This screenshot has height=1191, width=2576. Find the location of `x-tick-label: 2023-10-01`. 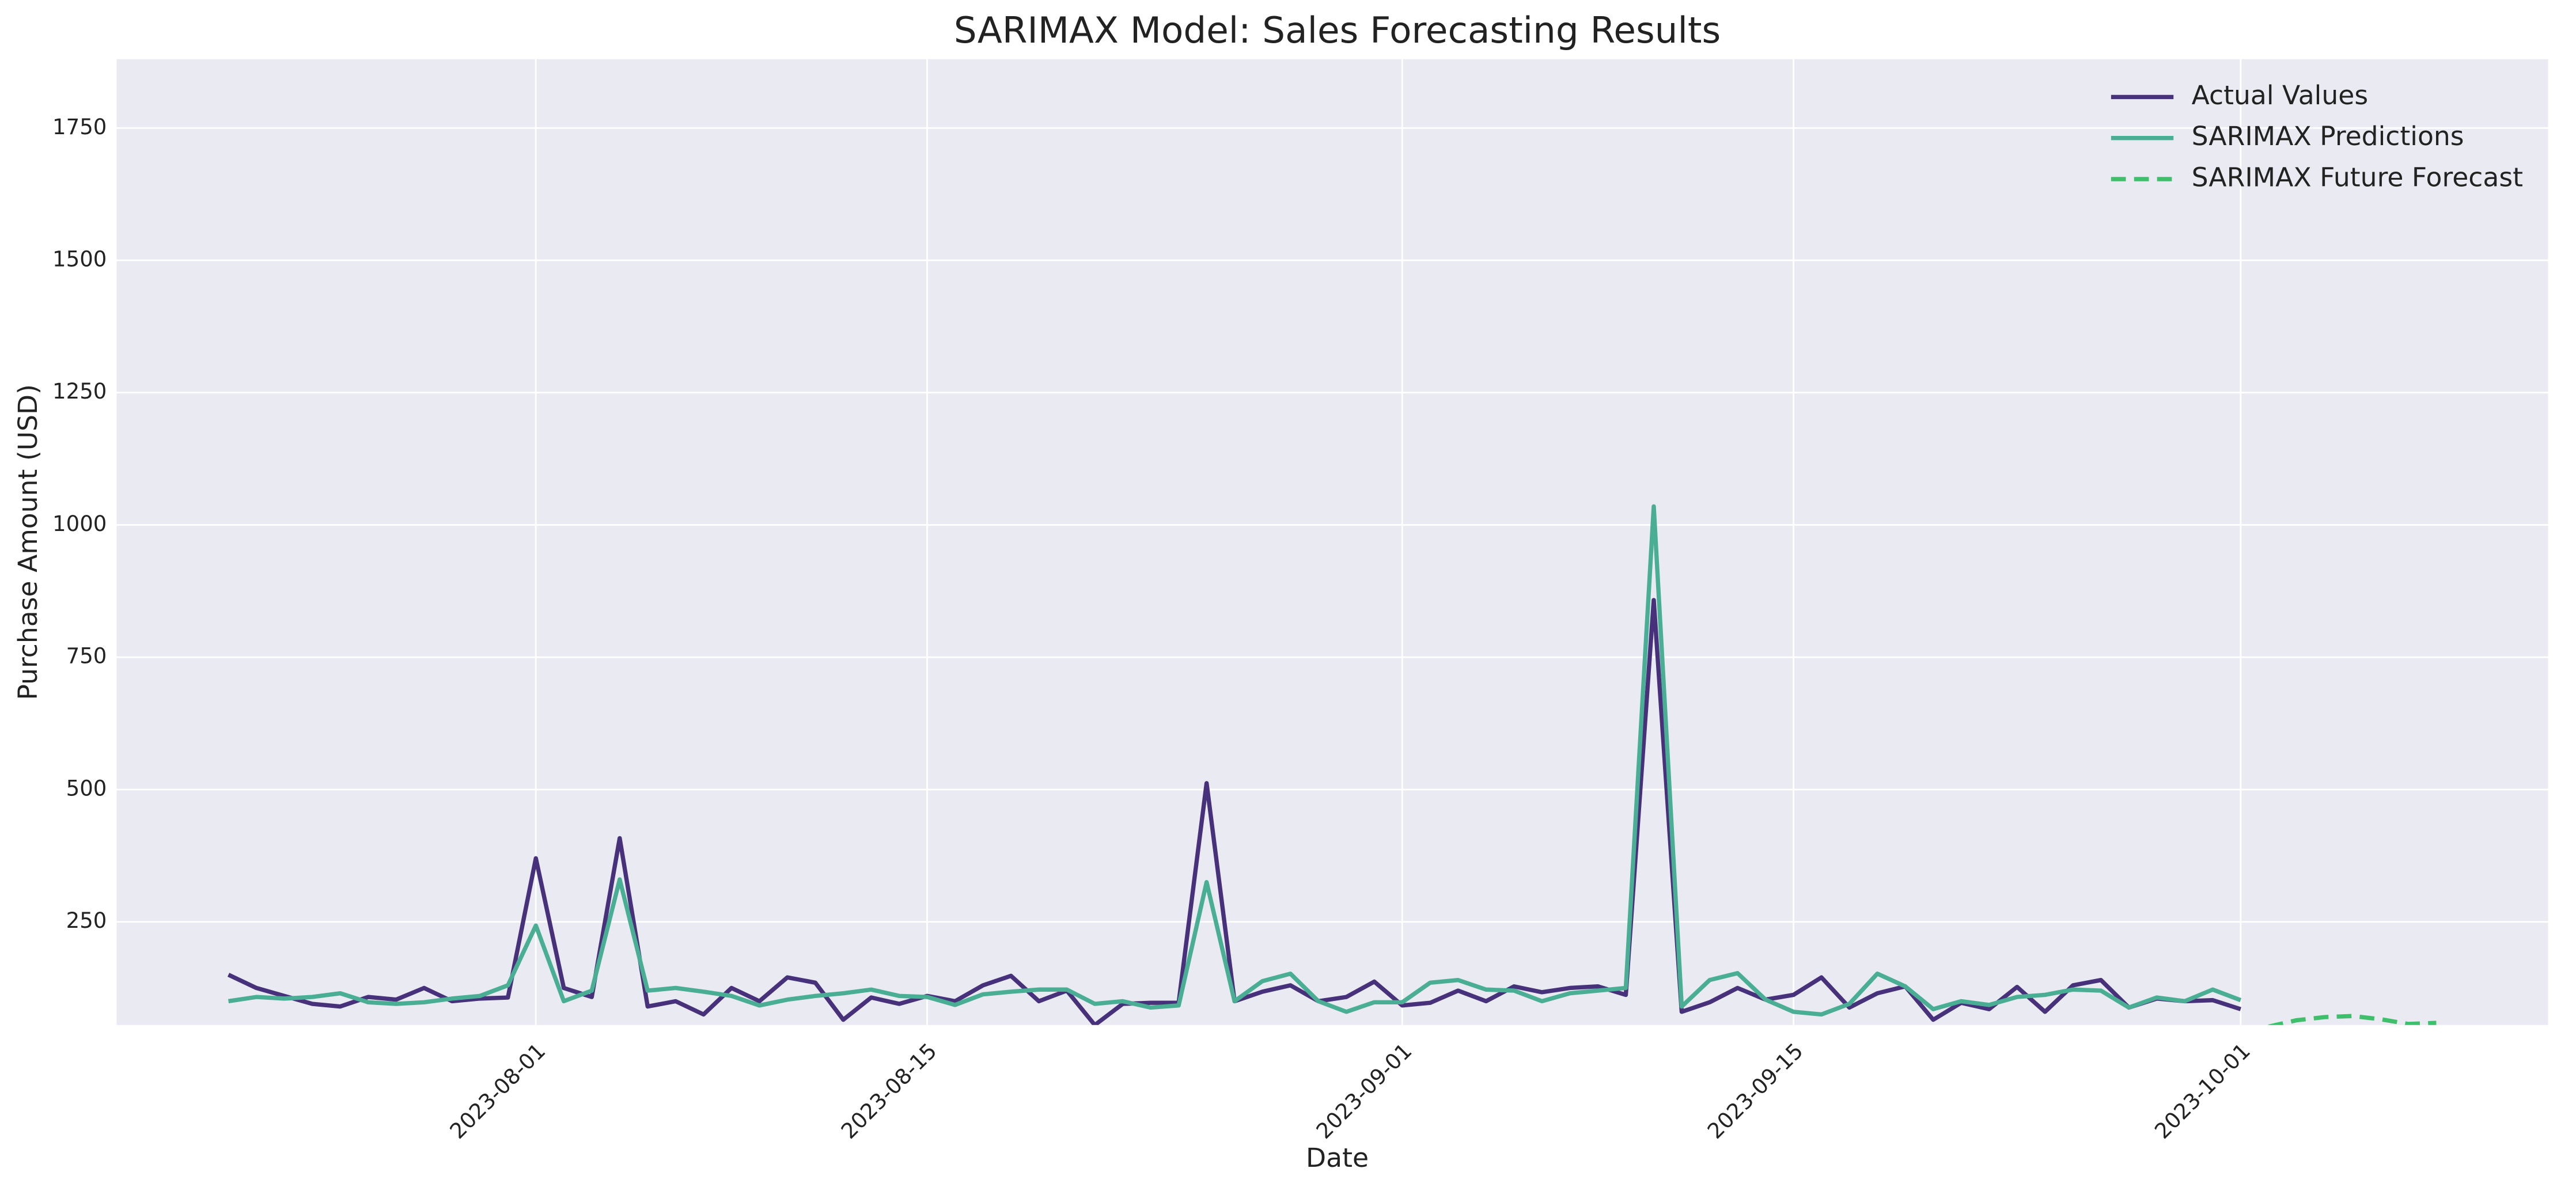

x-tick-label: 2023-10-01 is located at coordinates (2202, 1091).